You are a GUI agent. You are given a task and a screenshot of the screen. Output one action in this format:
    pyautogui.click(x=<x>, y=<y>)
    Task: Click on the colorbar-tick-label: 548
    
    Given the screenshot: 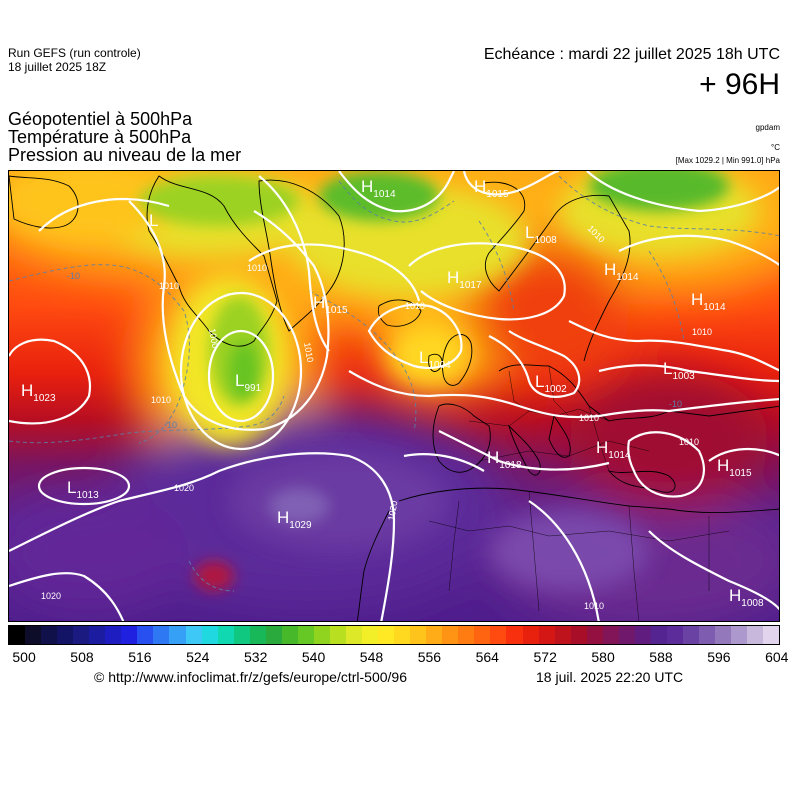 What is the action you would take?
    pyautogui.click(x=371, y=657)
    